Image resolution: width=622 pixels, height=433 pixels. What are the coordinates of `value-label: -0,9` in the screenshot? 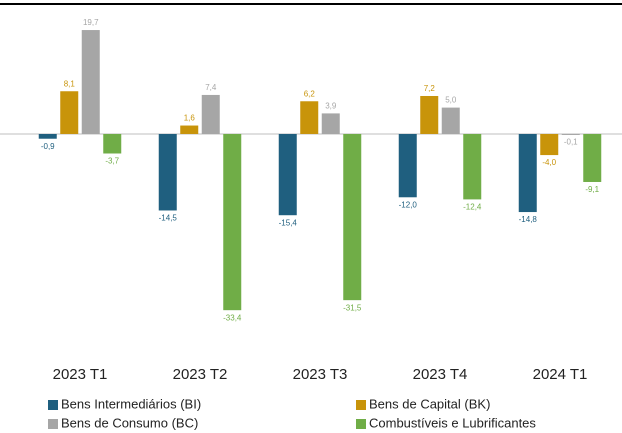 It's located at (48, 146).